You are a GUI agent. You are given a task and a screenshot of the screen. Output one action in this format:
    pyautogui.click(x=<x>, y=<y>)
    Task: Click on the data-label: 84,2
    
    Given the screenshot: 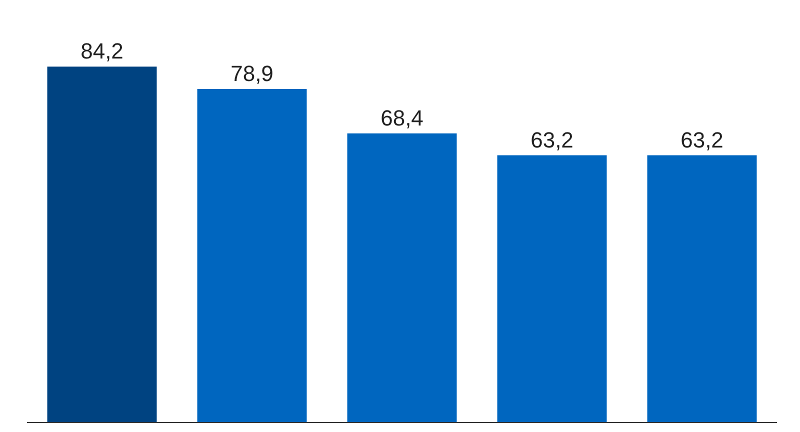 What is the action you would take?
    pyautogui.click(x=102, y=51)
    